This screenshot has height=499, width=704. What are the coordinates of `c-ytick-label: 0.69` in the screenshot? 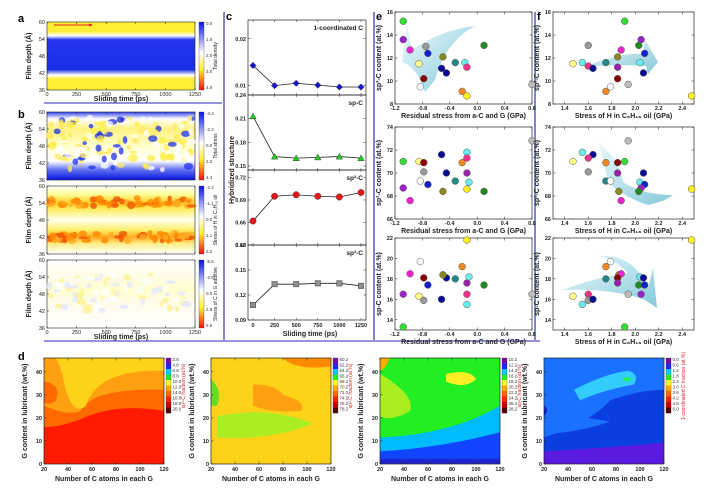 It's located at (240, 201).